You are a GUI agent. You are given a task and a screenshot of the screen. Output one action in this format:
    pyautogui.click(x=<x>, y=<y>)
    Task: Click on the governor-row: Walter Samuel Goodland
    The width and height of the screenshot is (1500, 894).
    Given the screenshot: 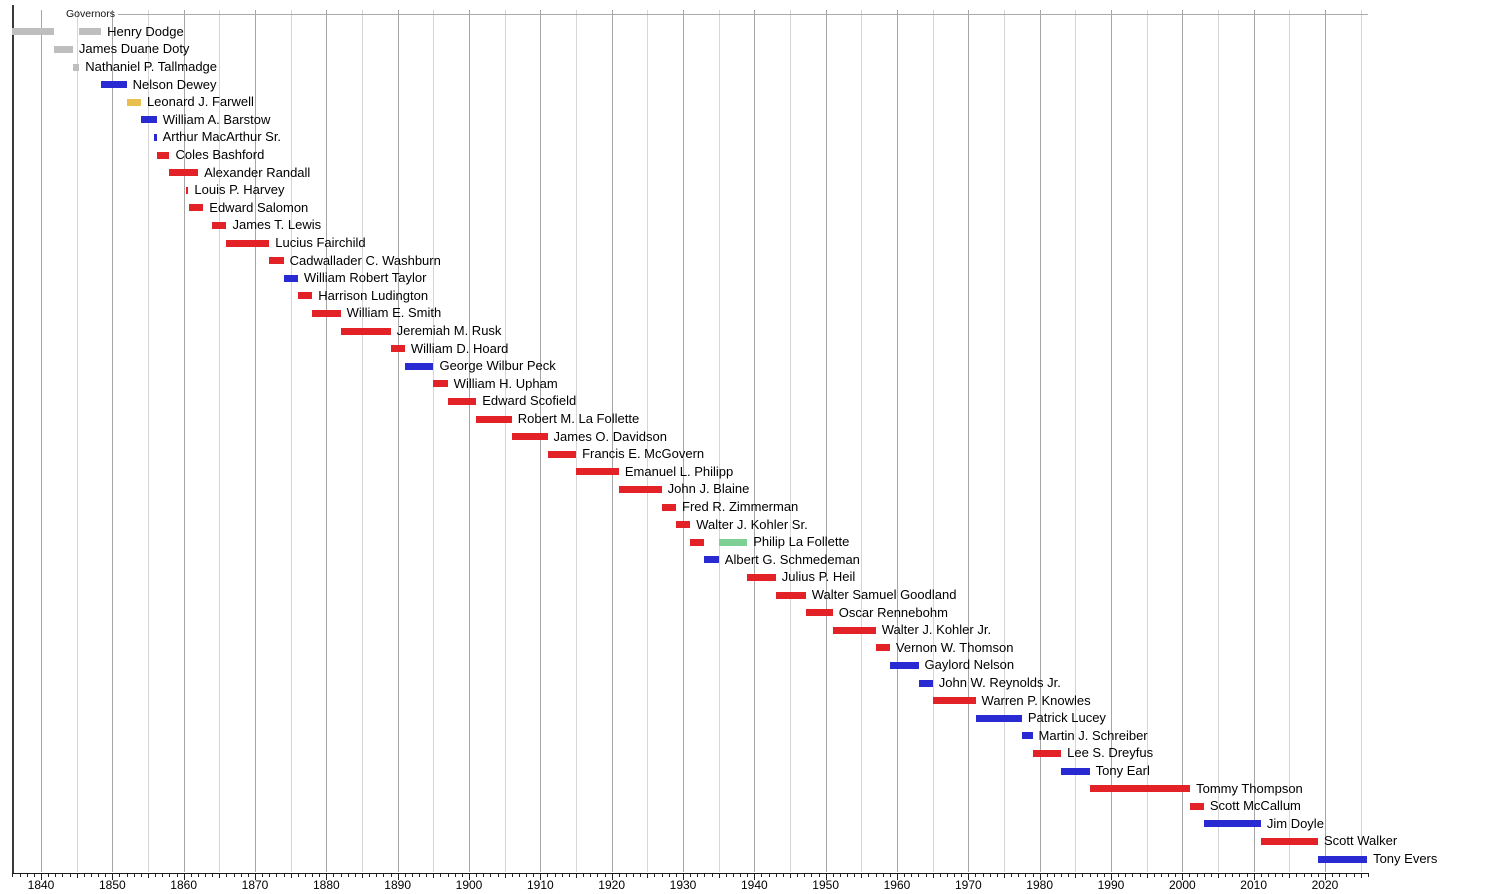 What is the action you would take?
    pyautogui.click(x=750, y=595)
    